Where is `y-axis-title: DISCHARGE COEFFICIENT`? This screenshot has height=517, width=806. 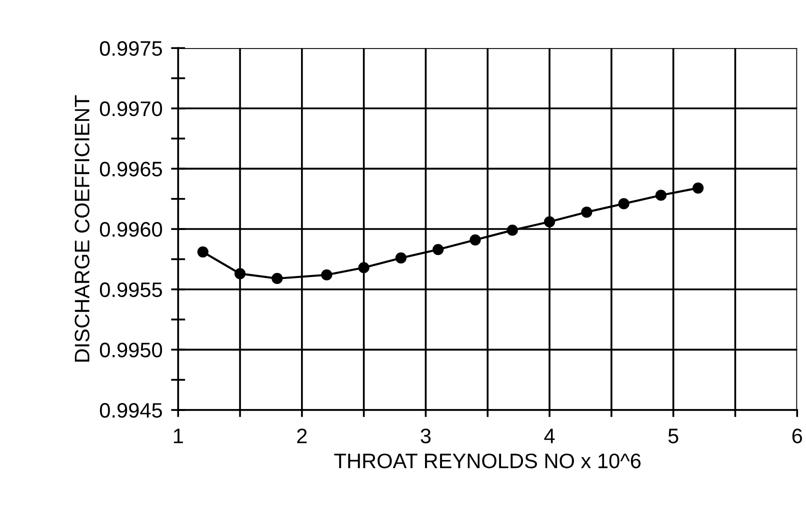 y-axis-title: DISCHARGE COEFFICIENT is located at coordinates (82, 228).